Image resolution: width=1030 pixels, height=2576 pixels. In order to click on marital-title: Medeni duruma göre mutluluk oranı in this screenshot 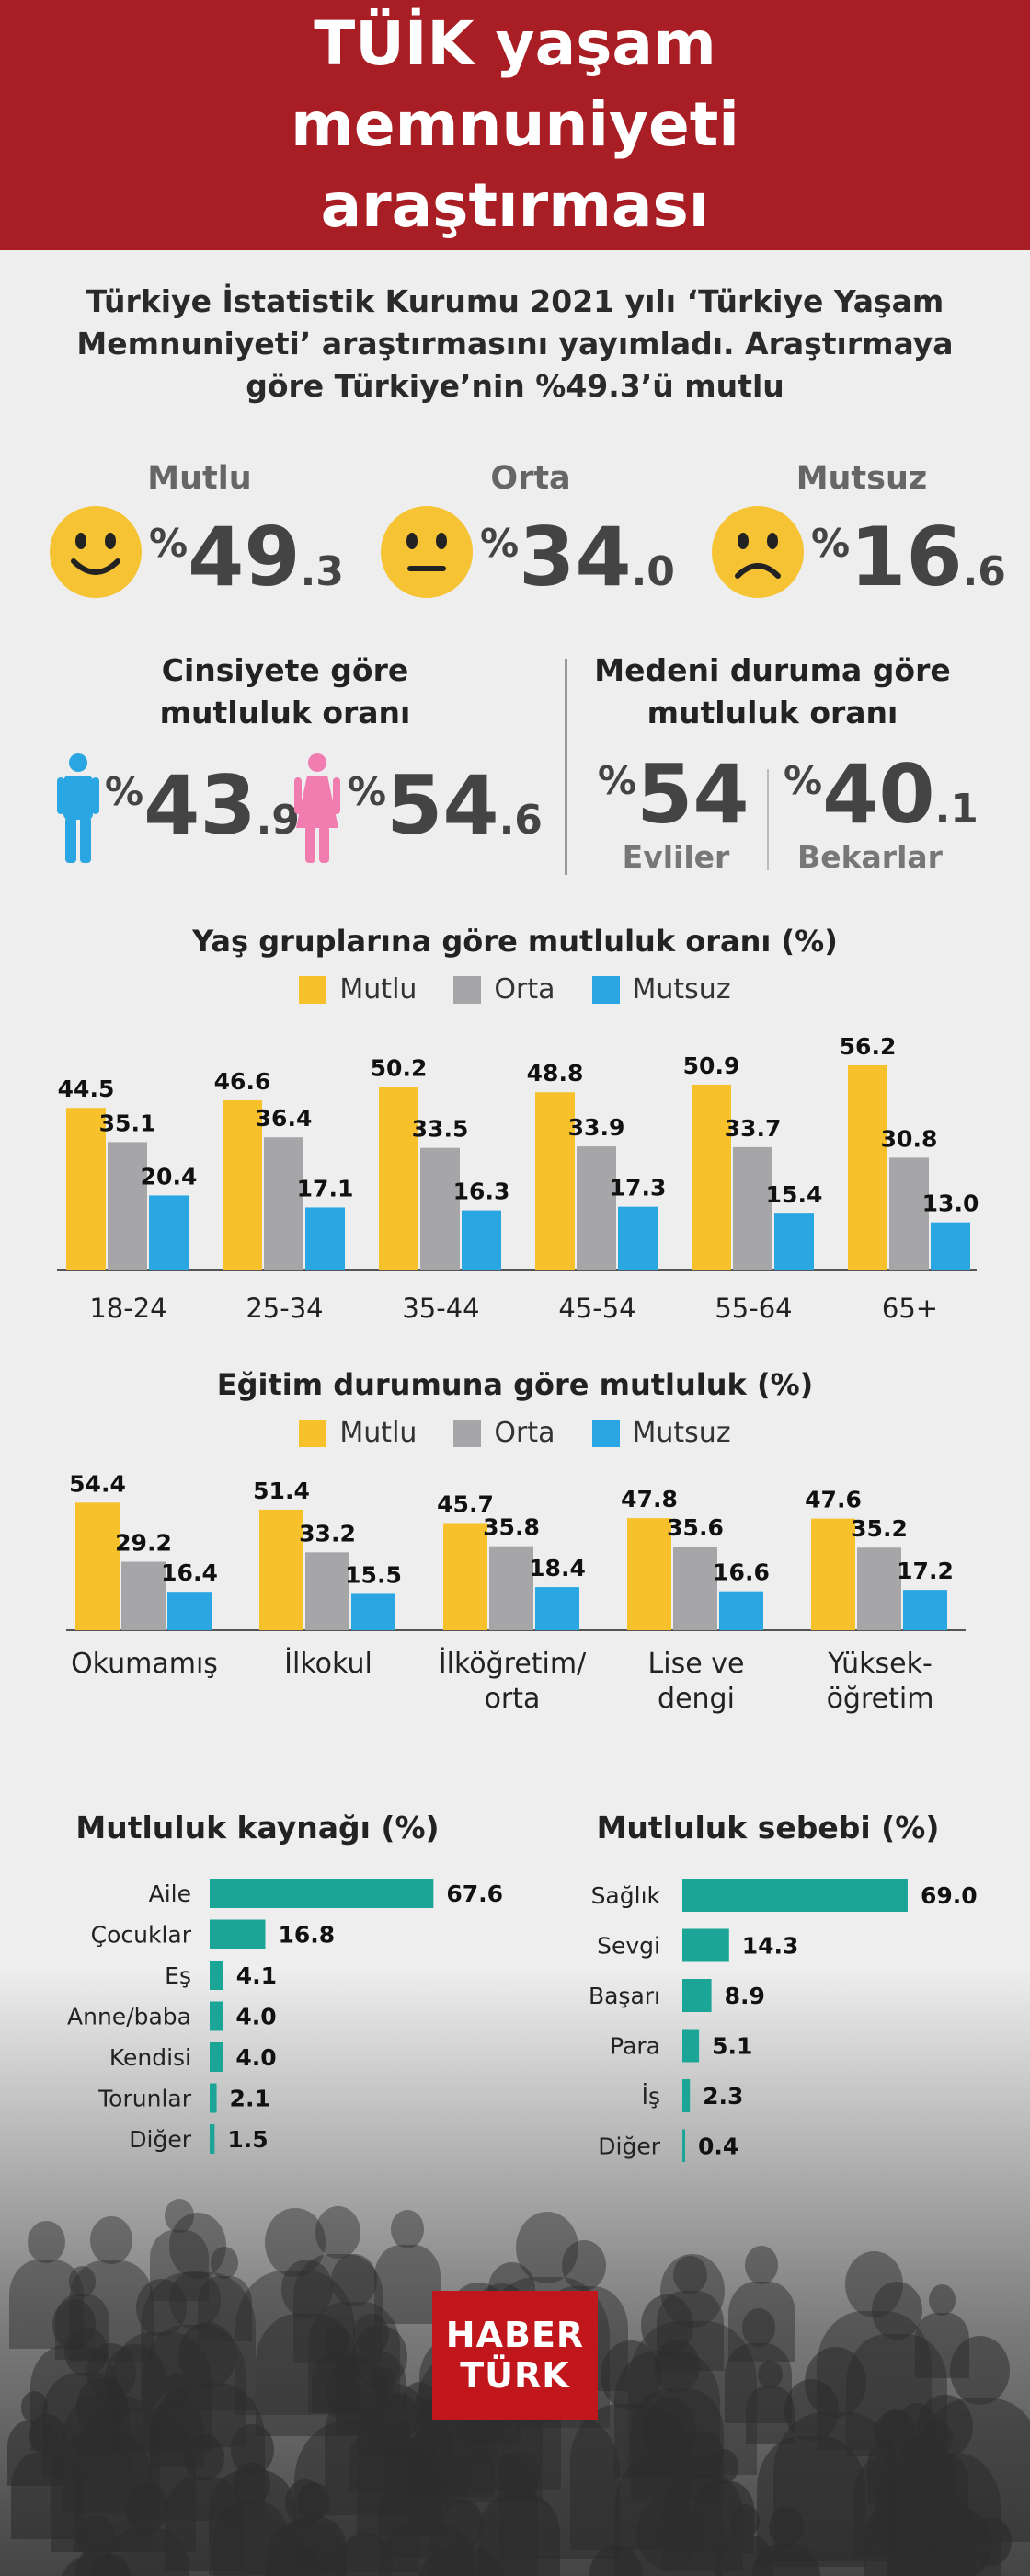, I will do `click(772, 691)`.